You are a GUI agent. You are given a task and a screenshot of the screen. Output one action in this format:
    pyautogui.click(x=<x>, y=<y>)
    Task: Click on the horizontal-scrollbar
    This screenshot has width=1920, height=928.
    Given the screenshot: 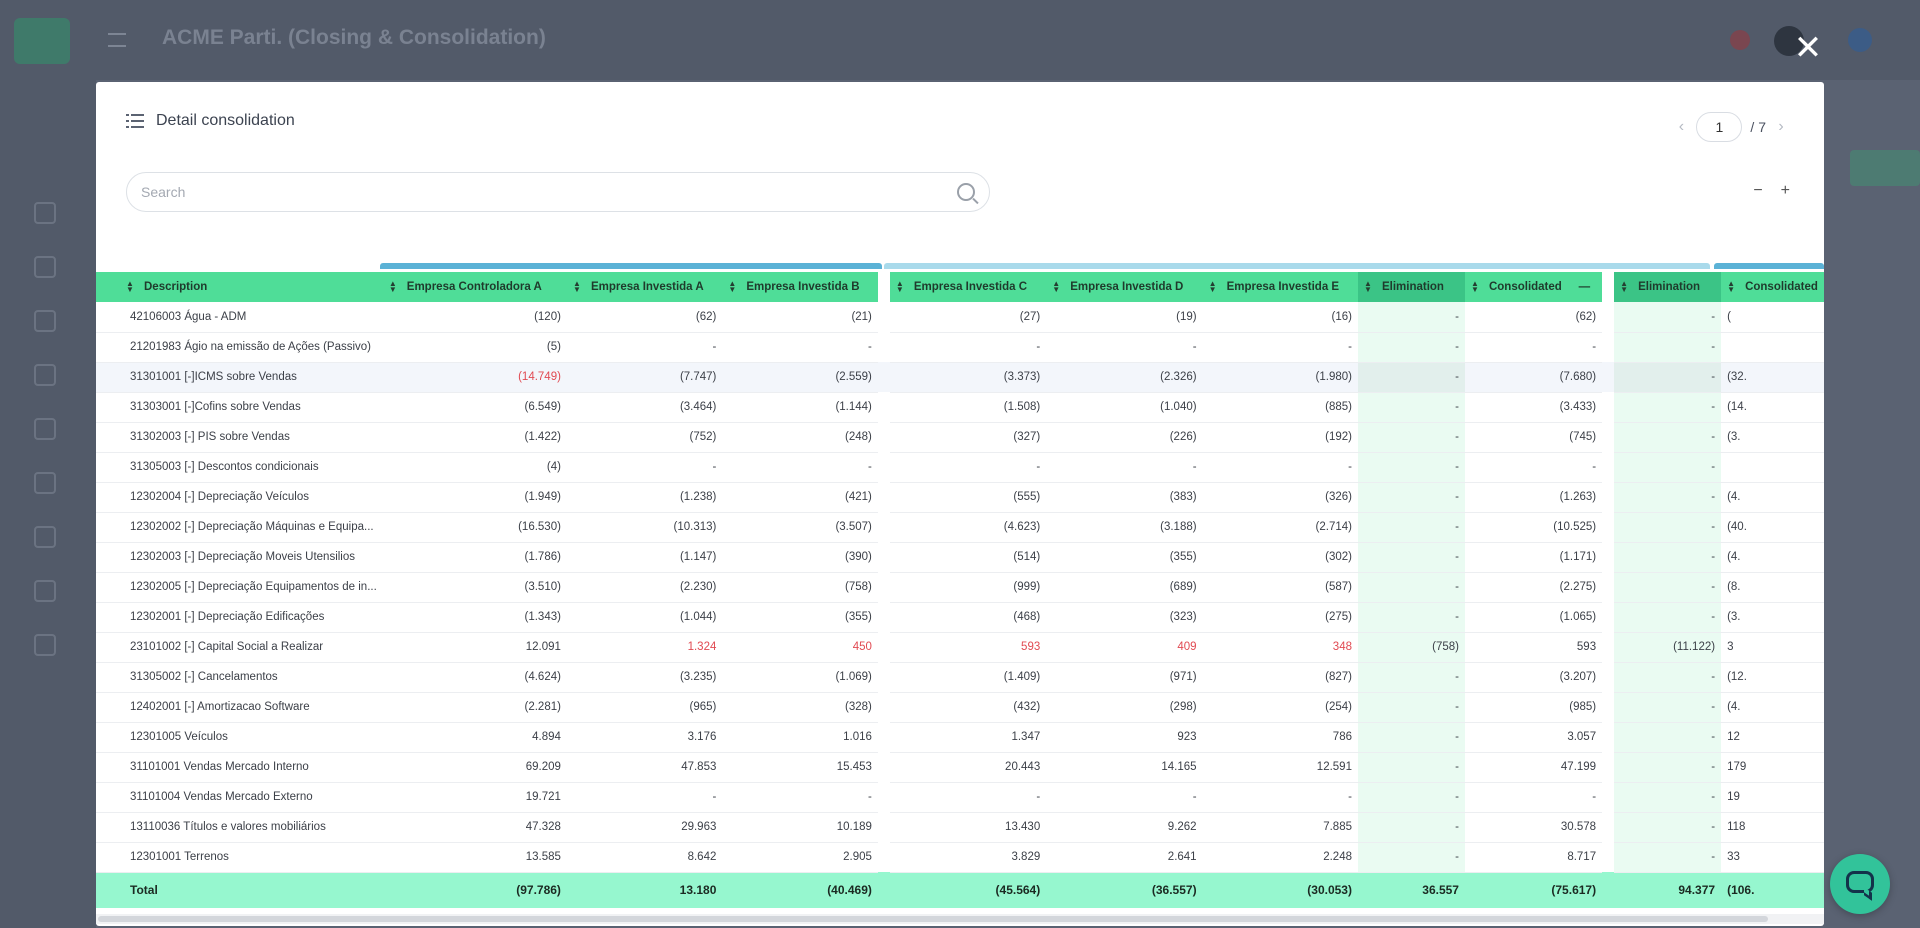 What is the action you would take?
    pyautogui.click(x=960, y=919)
    